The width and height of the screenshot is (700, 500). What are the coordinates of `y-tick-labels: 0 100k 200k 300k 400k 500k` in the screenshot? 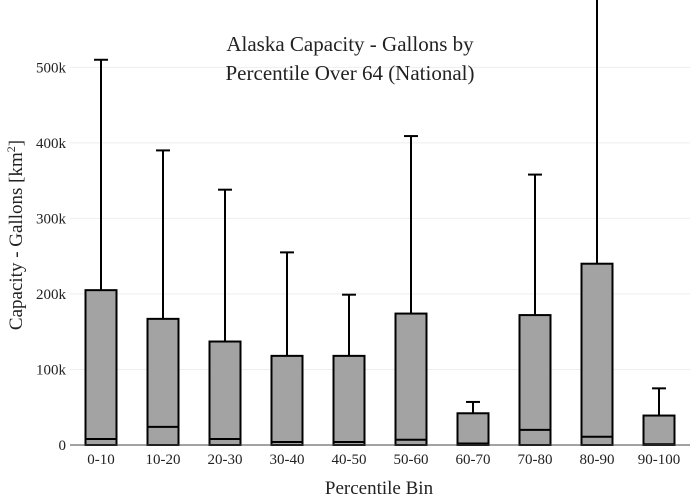 It's located at (51, 257).